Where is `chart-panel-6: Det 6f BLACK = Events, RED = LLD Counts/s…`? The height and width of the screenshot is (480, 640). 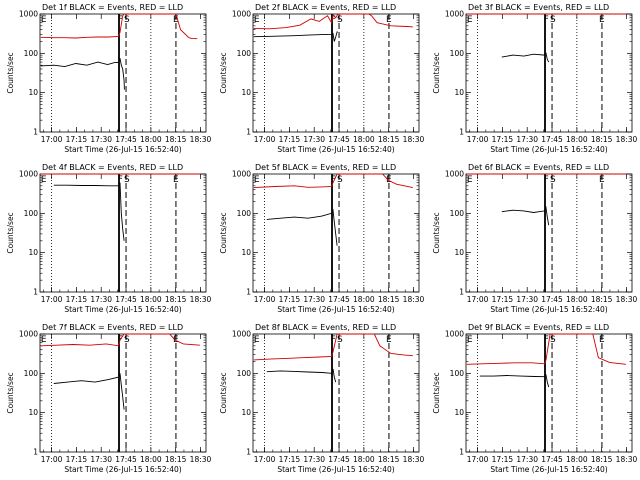
chart-panel-6: Det 6f BLACK = Events, RED = LLD Counts/s… is located at coordinates (535, 238).